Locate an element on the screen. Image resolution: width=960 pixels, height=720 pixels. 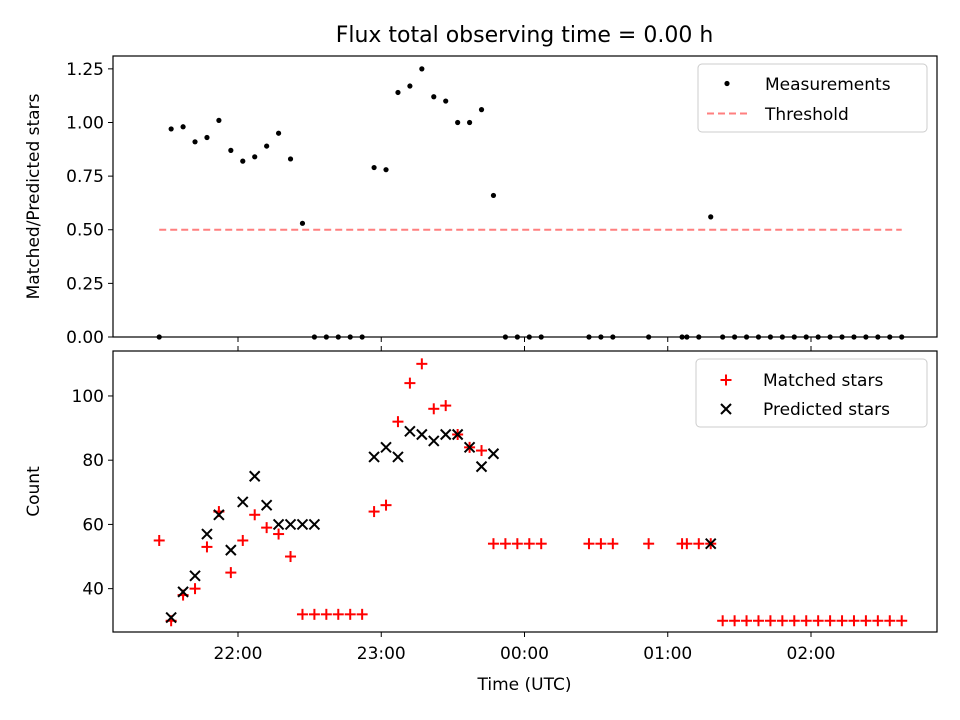
ratio-y-tick-label: 0.25 is located at coordinates (85, 284).